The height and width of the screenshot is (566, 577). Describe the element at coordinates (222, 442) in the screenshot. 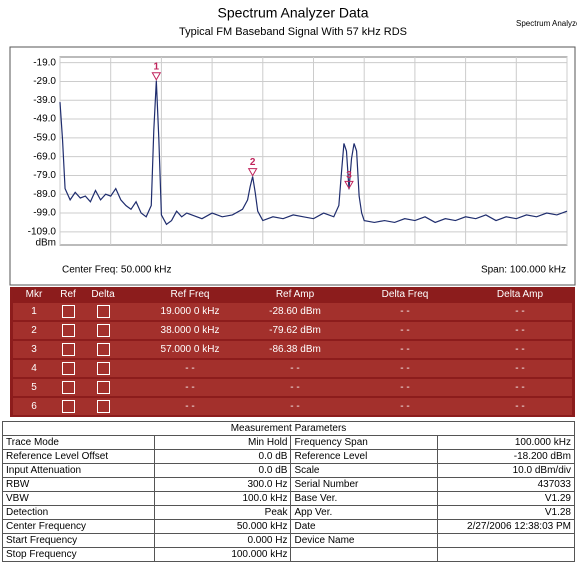

I see `param-cell: Min Hold` at that location.